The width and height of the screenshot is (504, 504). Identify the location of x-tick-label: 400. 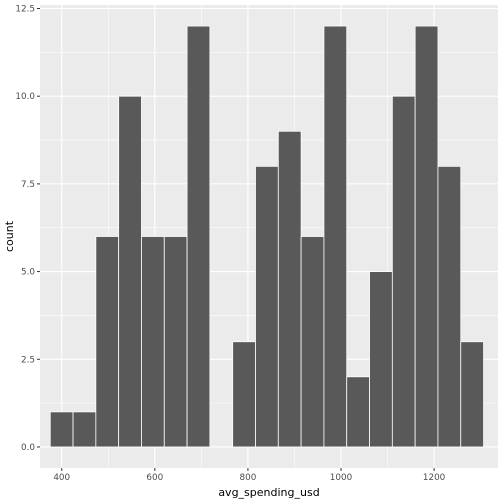
(61, 478).